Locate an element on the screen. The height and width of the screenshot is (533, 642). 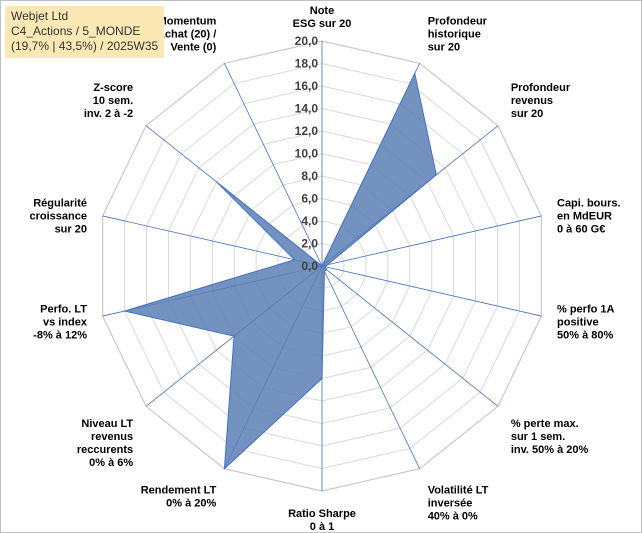
axis-label: Perfo. LT vs index -8% à 12% is located at coordinates (60, 323).